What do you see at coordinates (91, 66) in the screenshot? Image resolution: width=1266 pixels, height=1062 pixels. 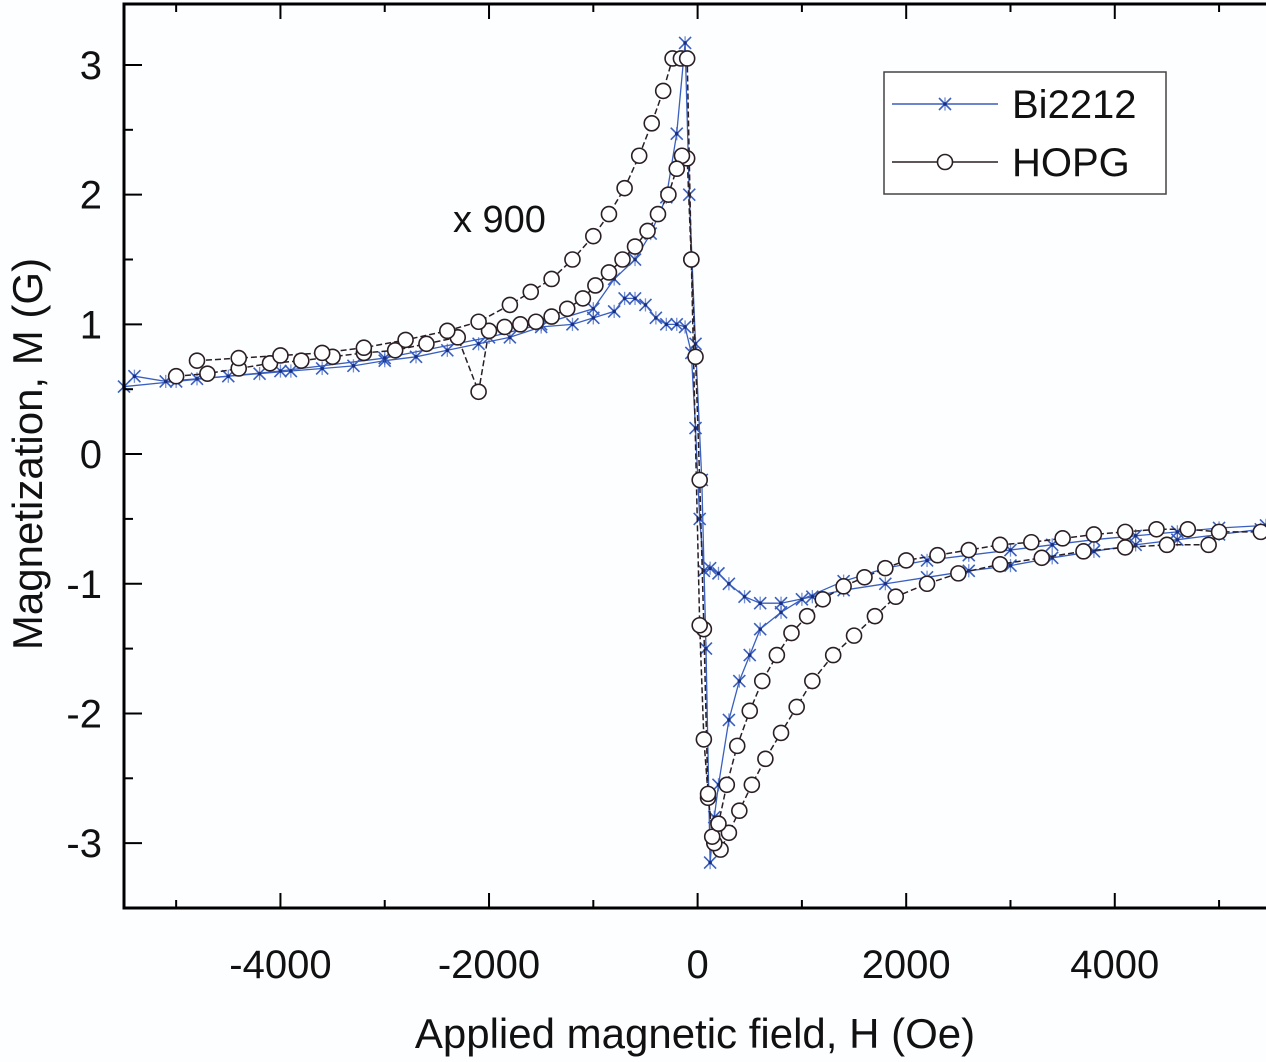 I see `y-tick-label: 3` at bounding box center [91, 66].